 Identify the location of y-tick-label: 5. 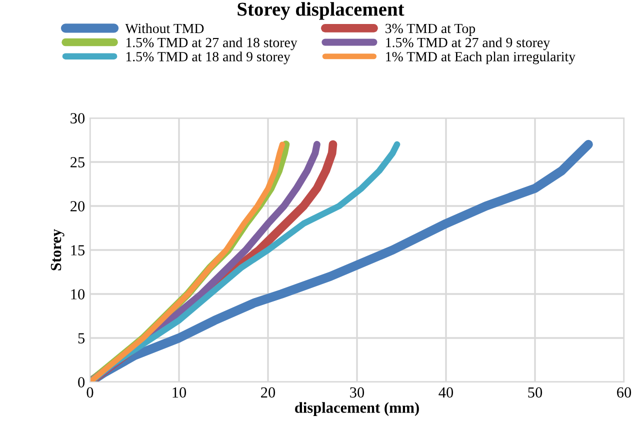
(81, 338).